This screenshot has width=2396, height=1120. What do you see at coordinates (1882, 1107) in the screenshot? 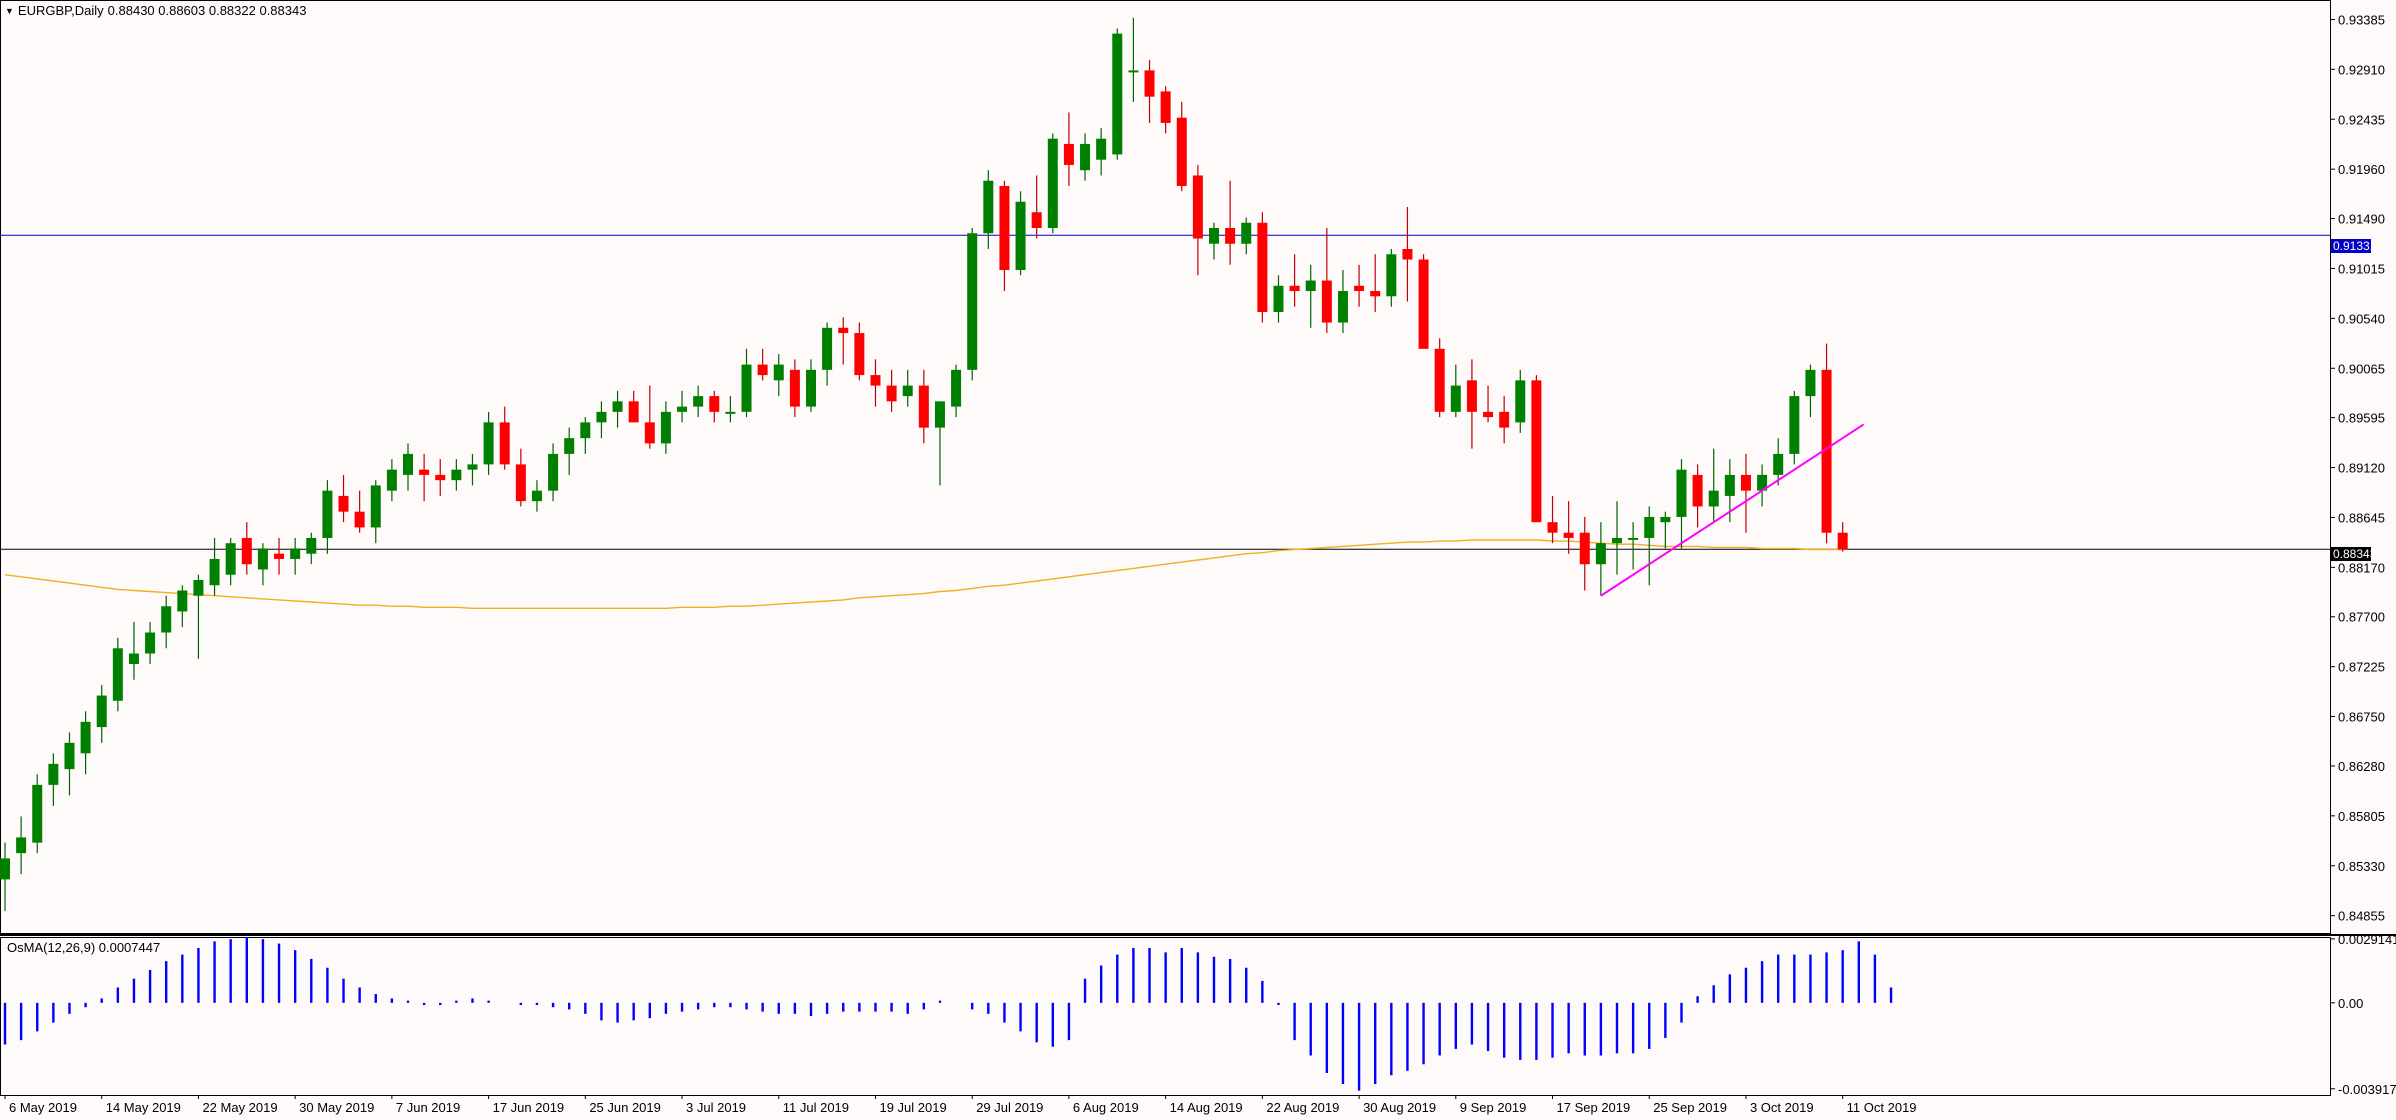
I see `x-tick-label: 11 Oct 2019` at bounding box center [1882, 1107].